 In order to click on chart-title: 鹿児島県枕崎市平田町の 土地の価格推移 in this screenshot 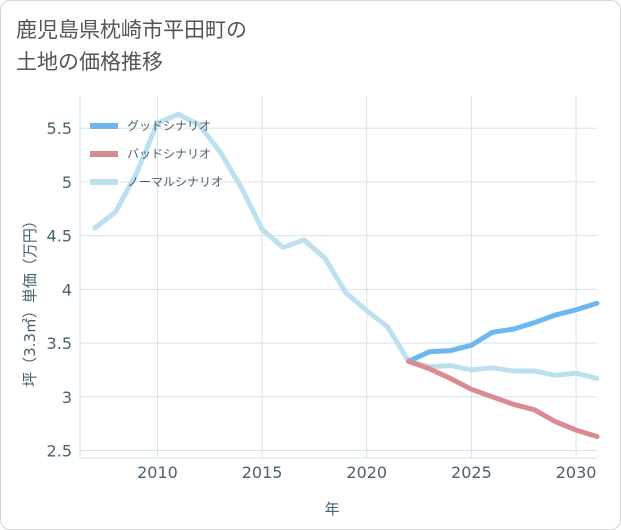, I will do `click(131, 46)`.